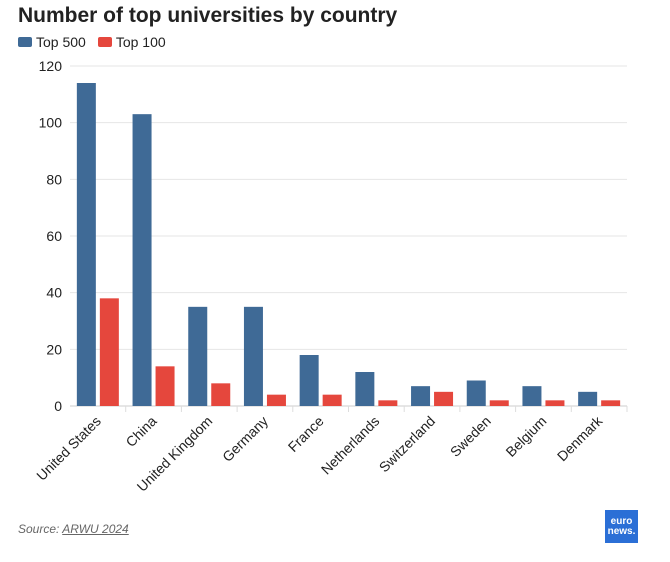 The width and height of the screenshot is (670, 562). I want to click on y-tick-label: 80, so click(54, 179).